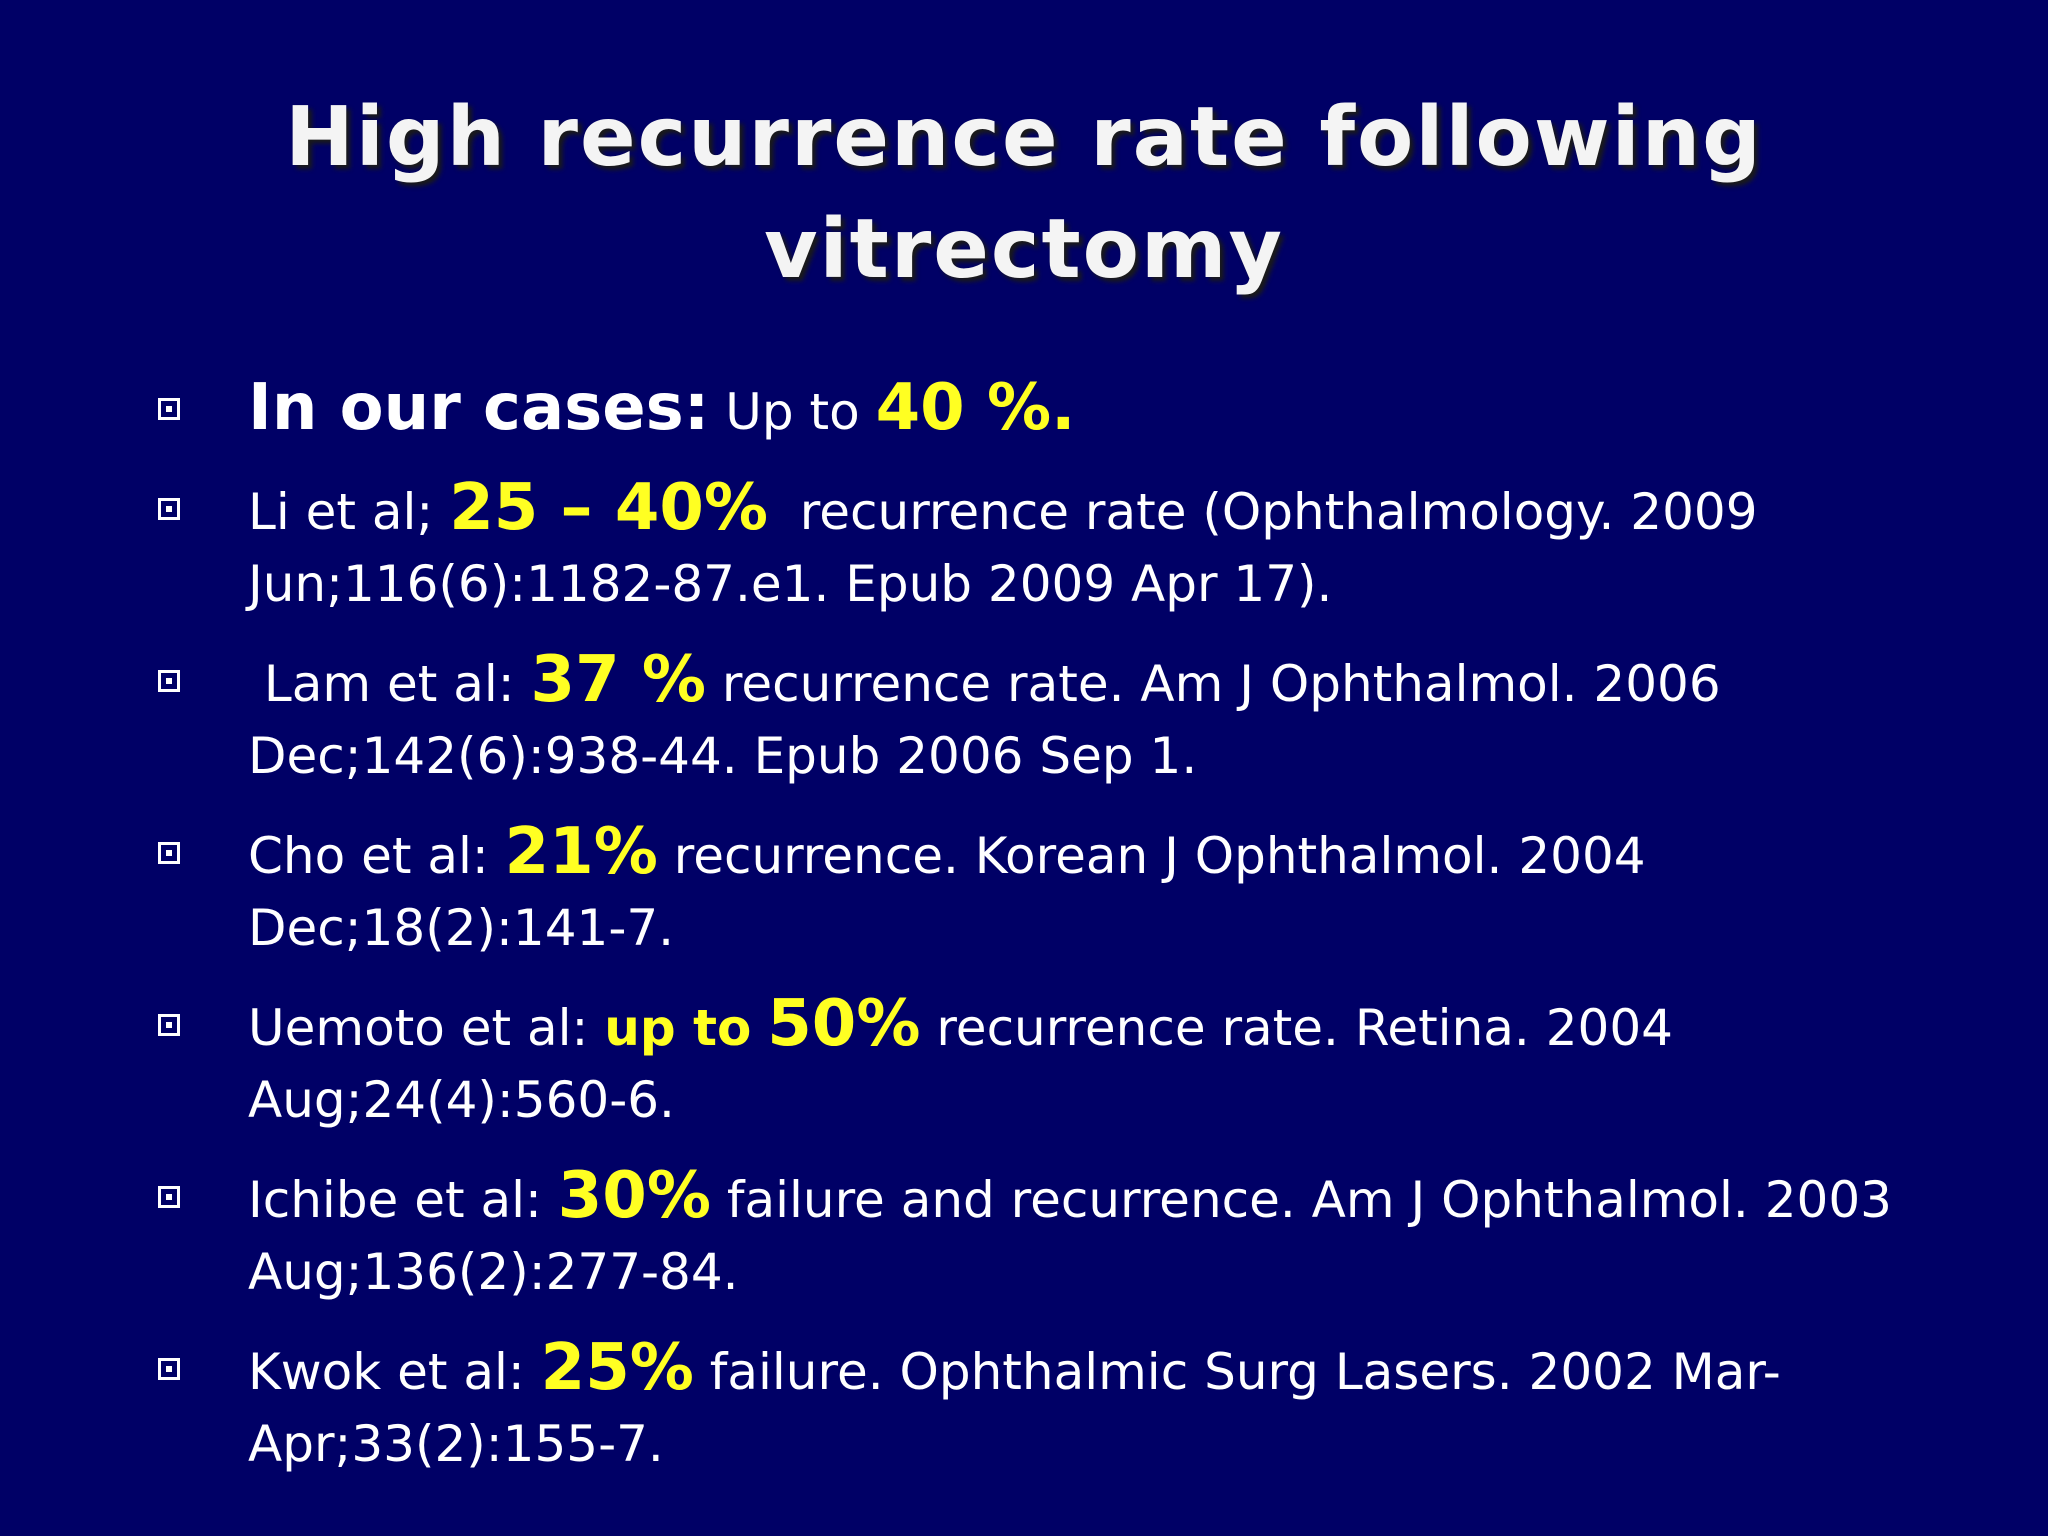 The image size is (2048, 1536). I want to click on bullet: In our cases: Up to 40 %., so click(1030, 410).